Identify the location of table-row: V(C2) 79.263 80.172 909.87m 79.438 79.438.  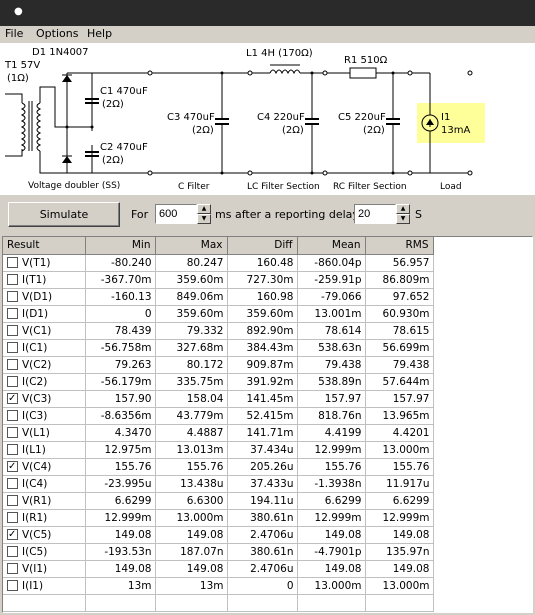
(218, 365).